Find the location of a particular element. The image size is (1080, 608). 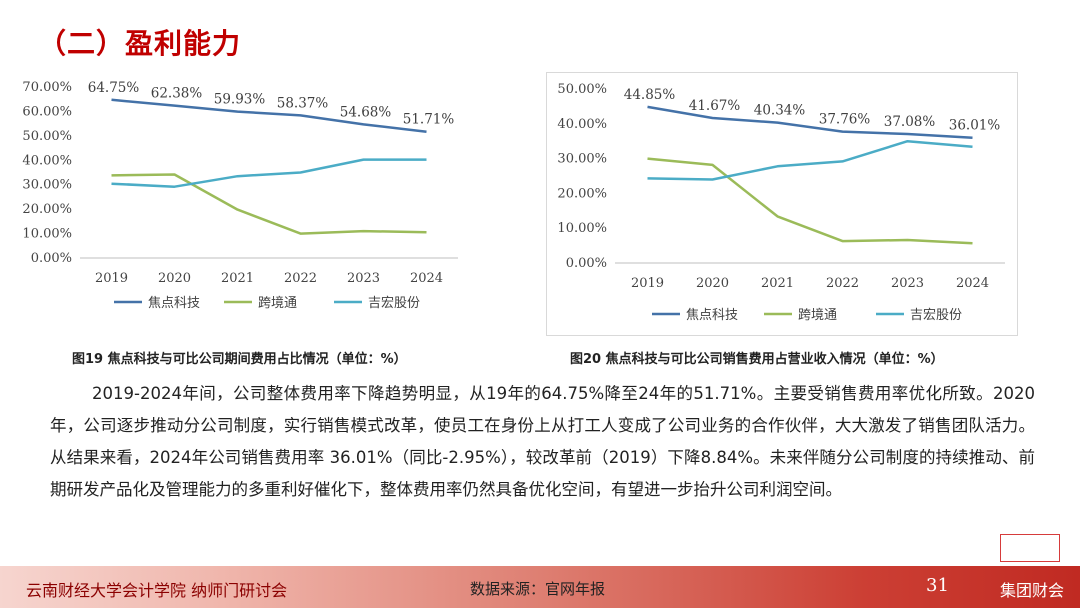

data-label: 54.68% is located at coordinates (366, 112).